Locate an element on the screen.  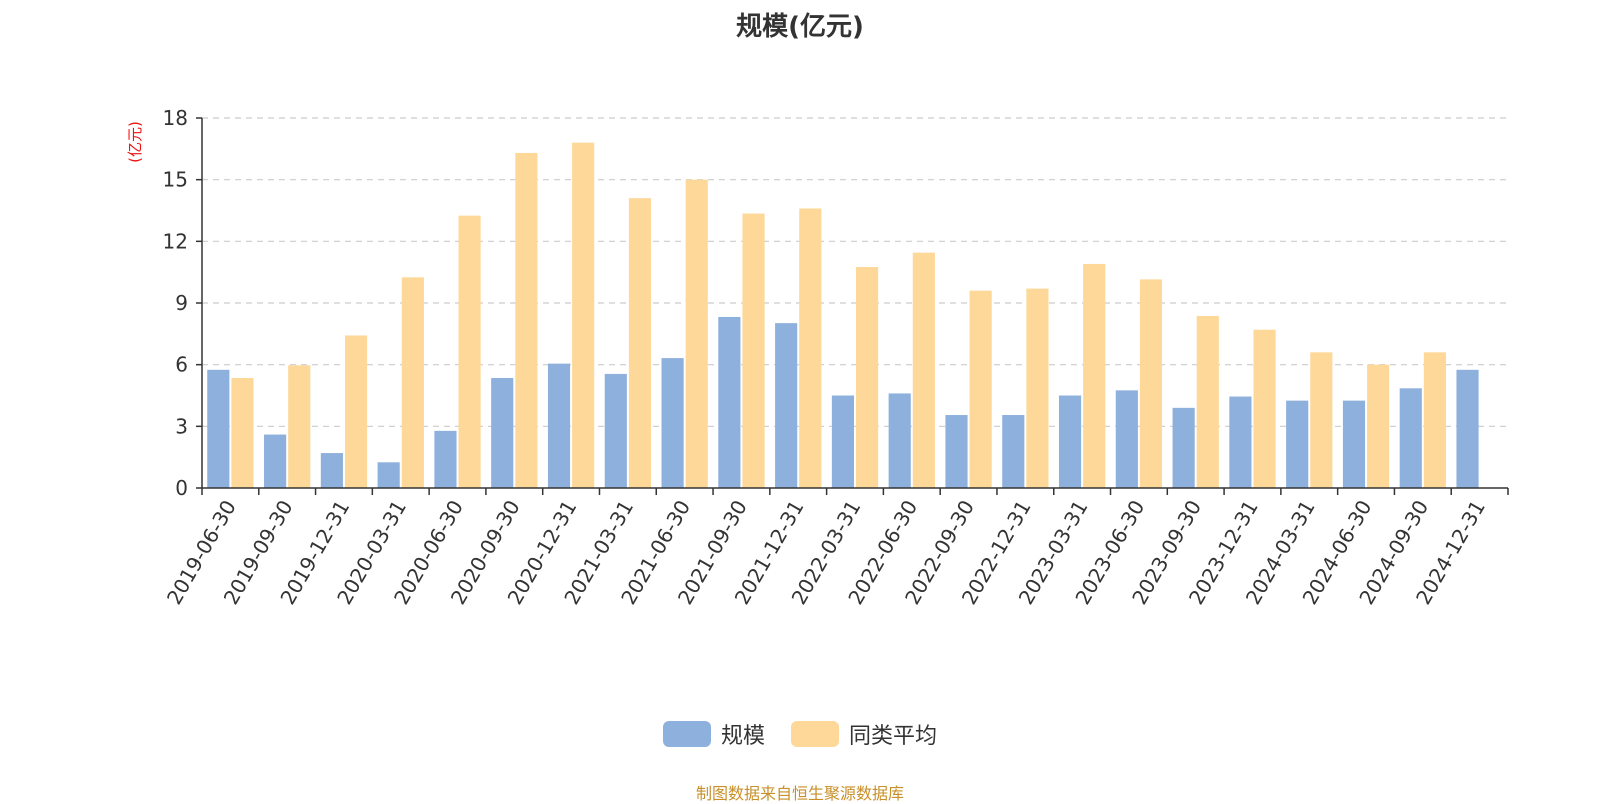
legend-swatch-peer-average is located at coordinates (815, 734).